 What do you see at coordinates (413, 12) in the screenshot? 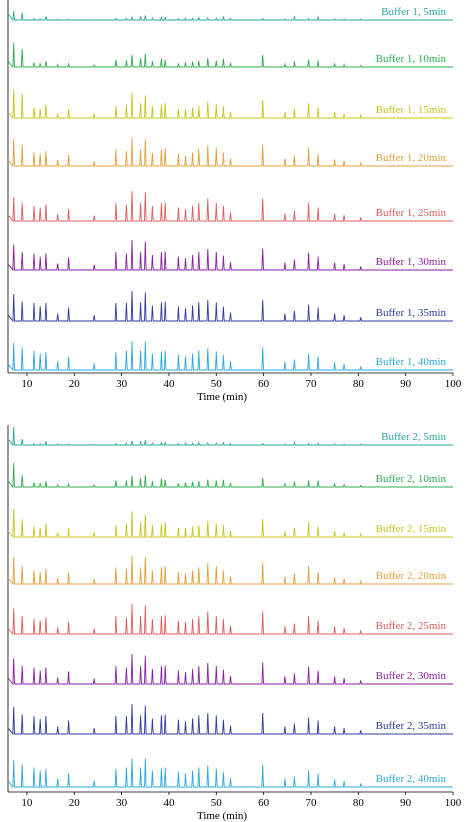
I see `series-label: Buffer 1, 5min` at bounding box center [413, 12].